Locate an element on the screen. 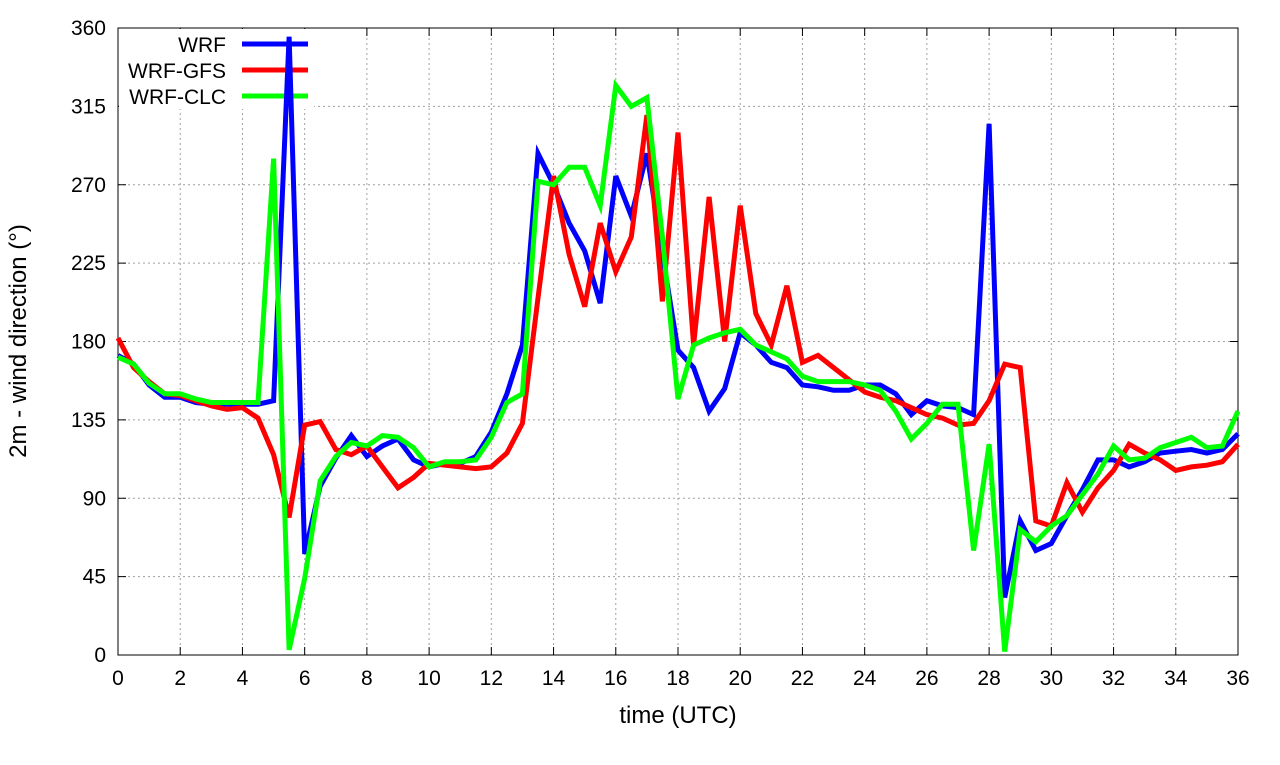 The width and height of the screenshot is (1280, 765). y-tick-label: 0 is located at coordinates (100, 655).